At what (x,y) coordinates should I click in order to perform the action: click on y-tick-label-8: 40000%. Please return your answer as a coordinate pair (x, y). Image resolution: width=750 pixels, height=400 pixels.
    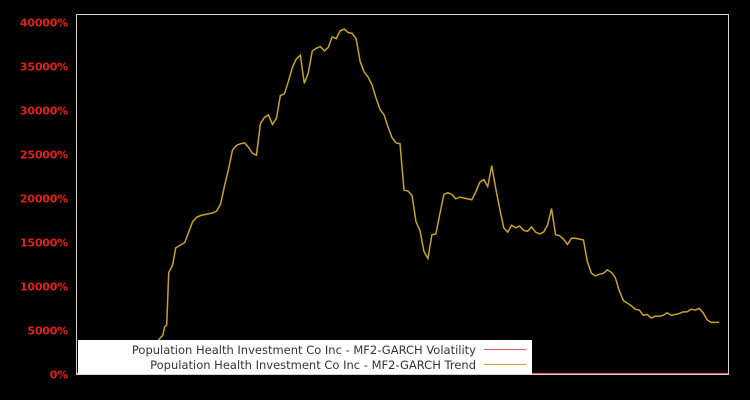
    Looking at the image, I should click on (43, 23).